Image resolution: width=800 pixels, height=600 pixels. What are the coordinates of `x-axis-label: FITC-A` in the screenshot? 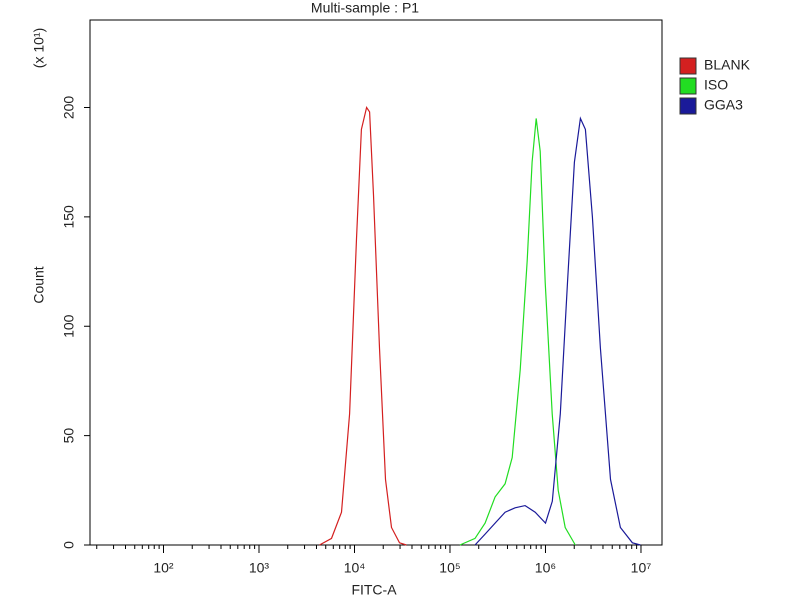 It's located at (374, 590).